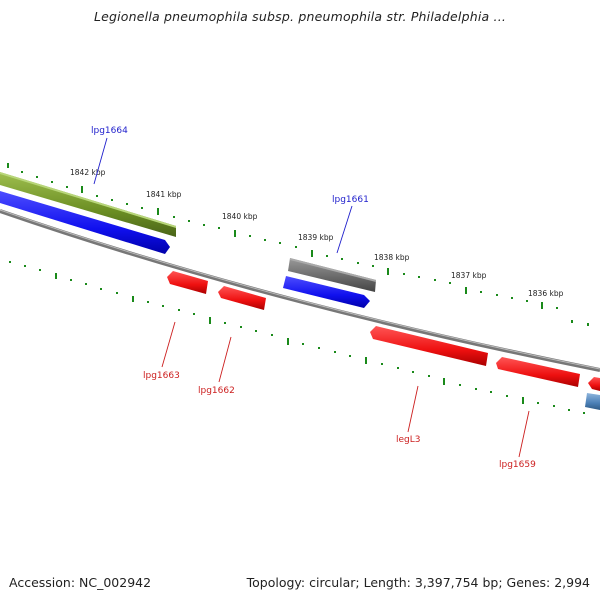 The height and width of the screenshot is (600, 600). I want to click on gray-feature-lpg1661-top, so click(333, 270).